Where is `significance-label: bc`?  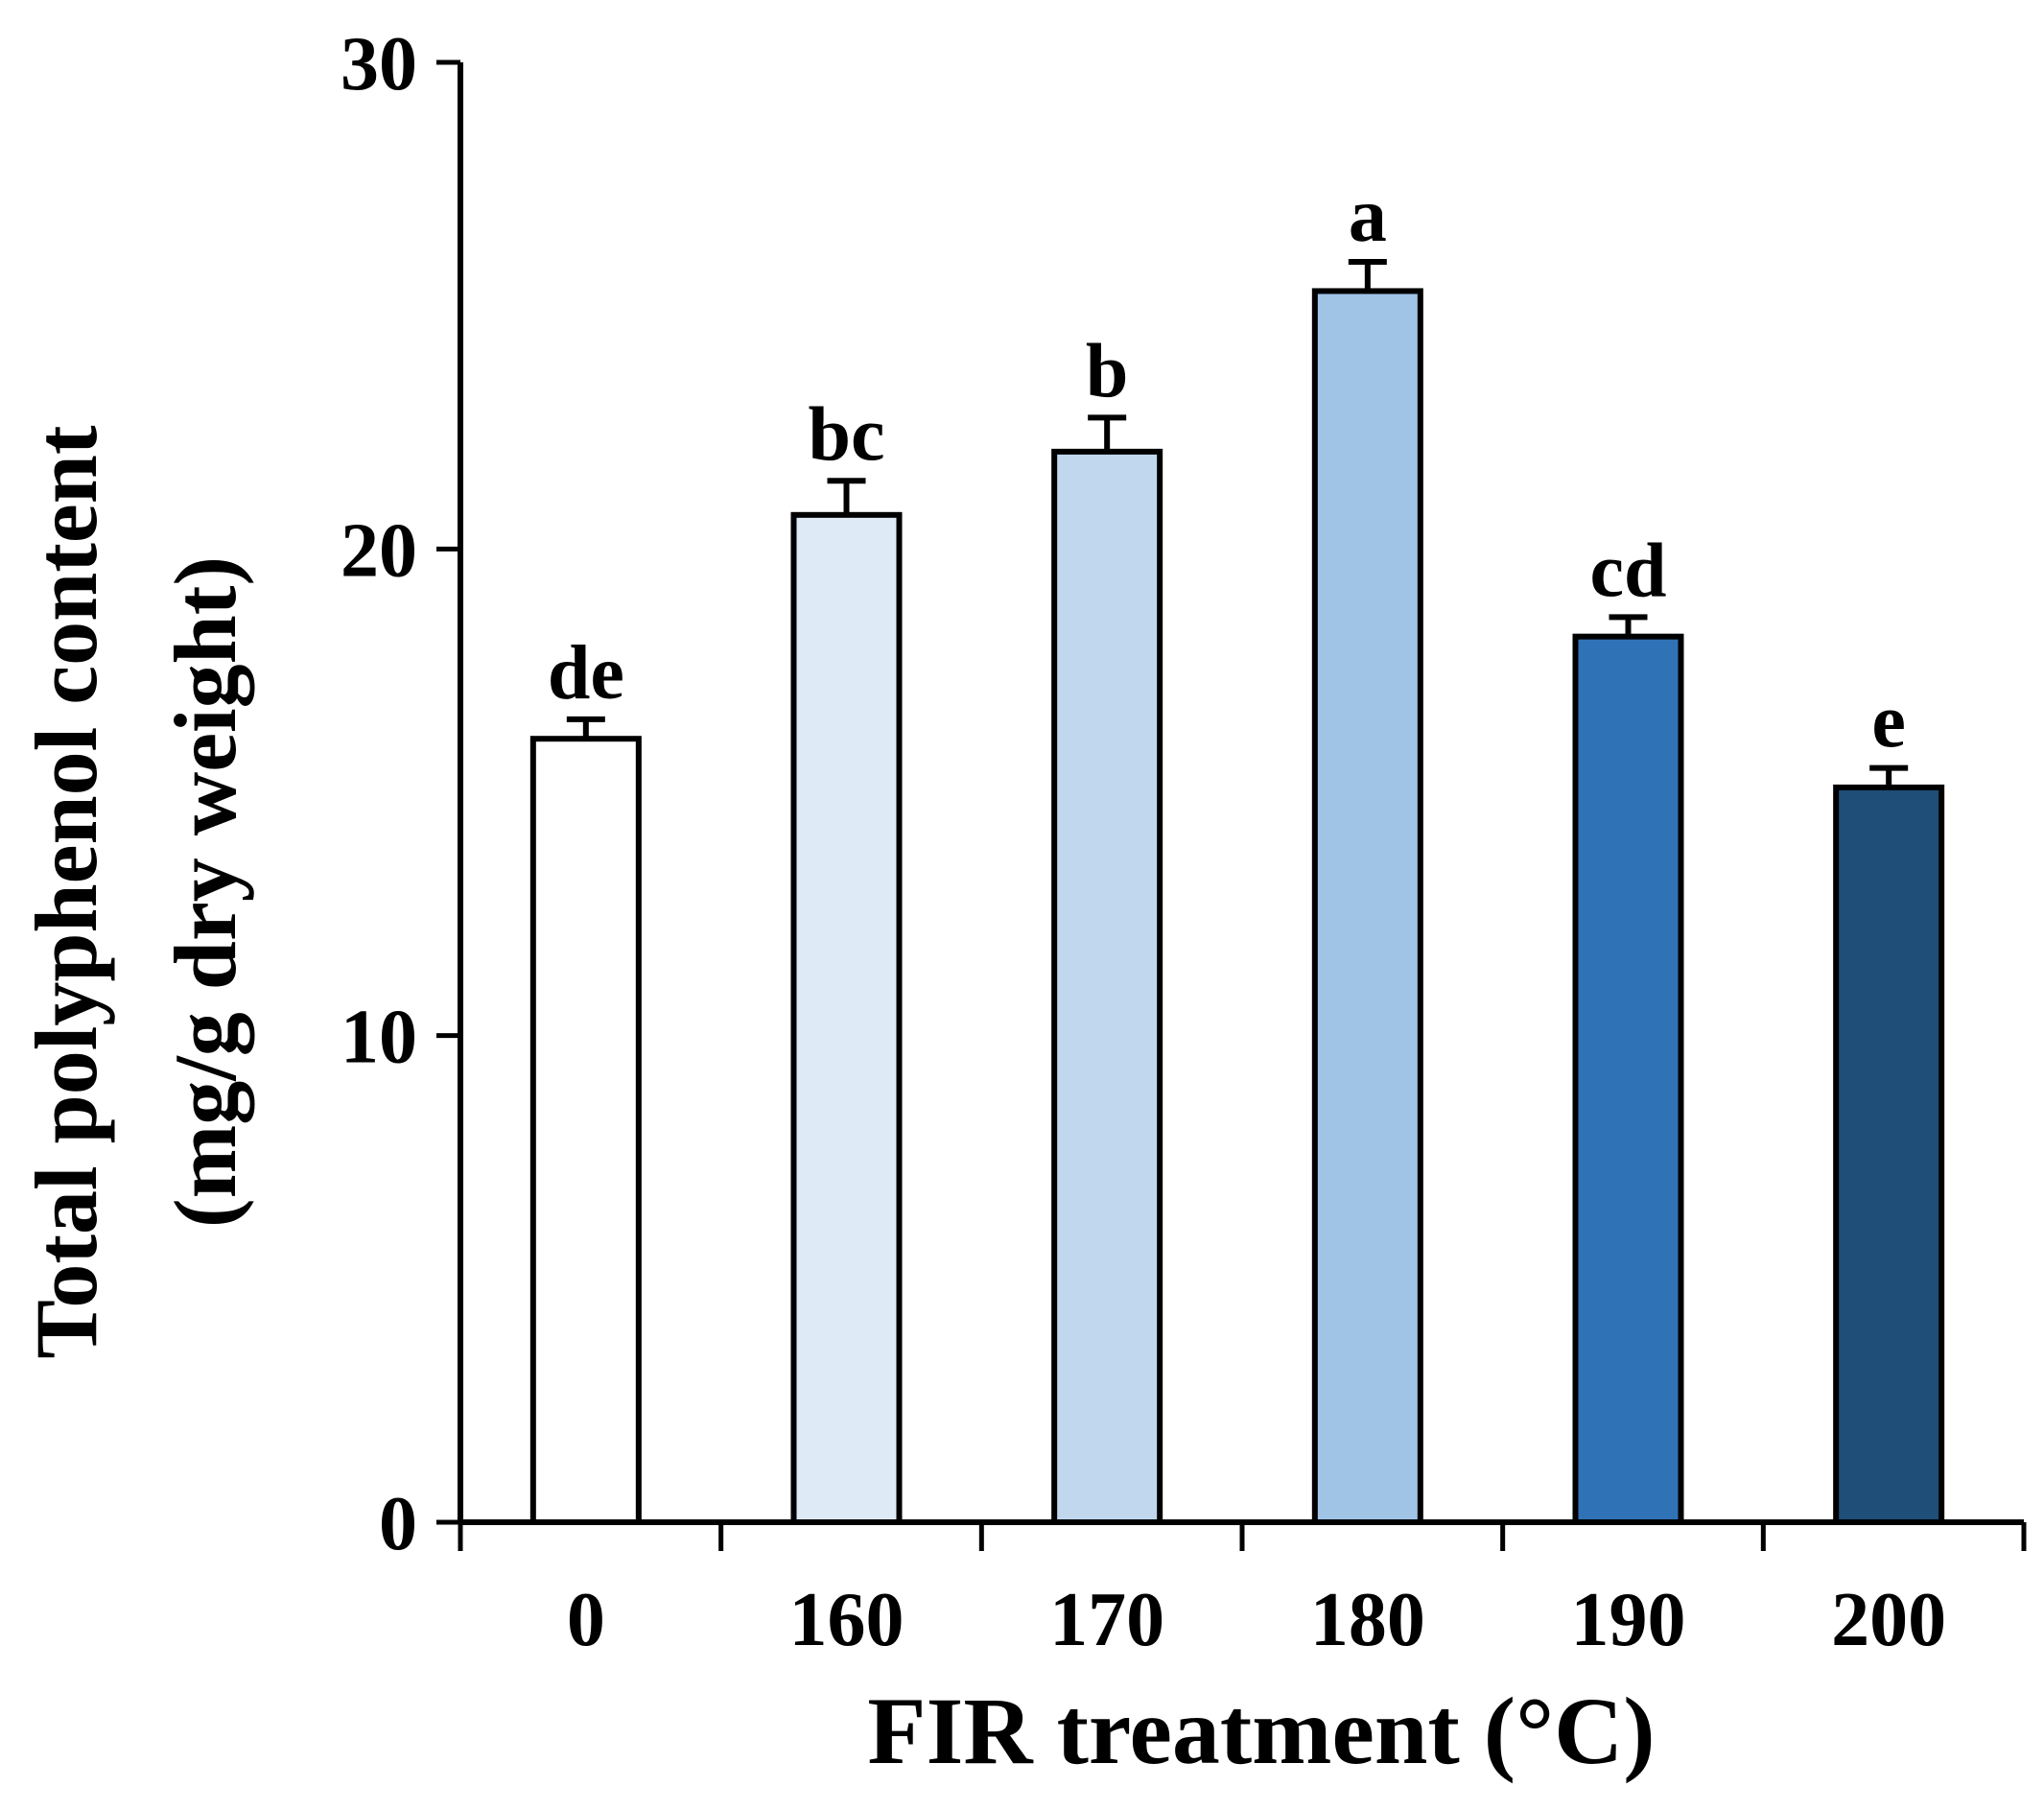 significance-label: bc is located at coordinates (847, 434).